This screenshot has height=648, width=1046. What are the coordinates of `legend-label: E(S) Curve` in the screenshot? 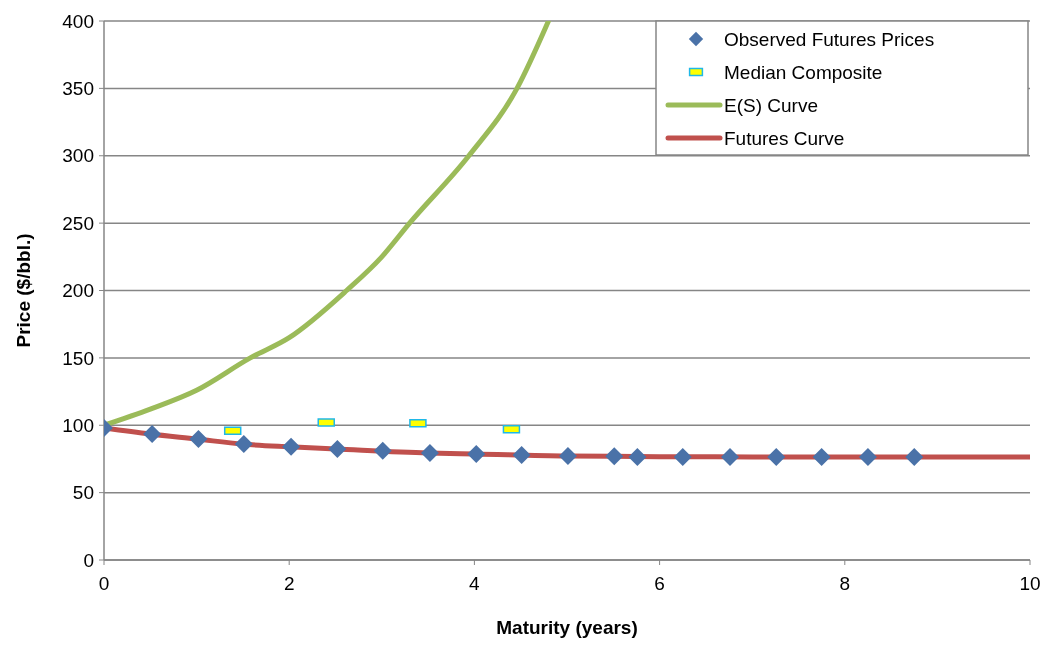 It's located at (771, 105).